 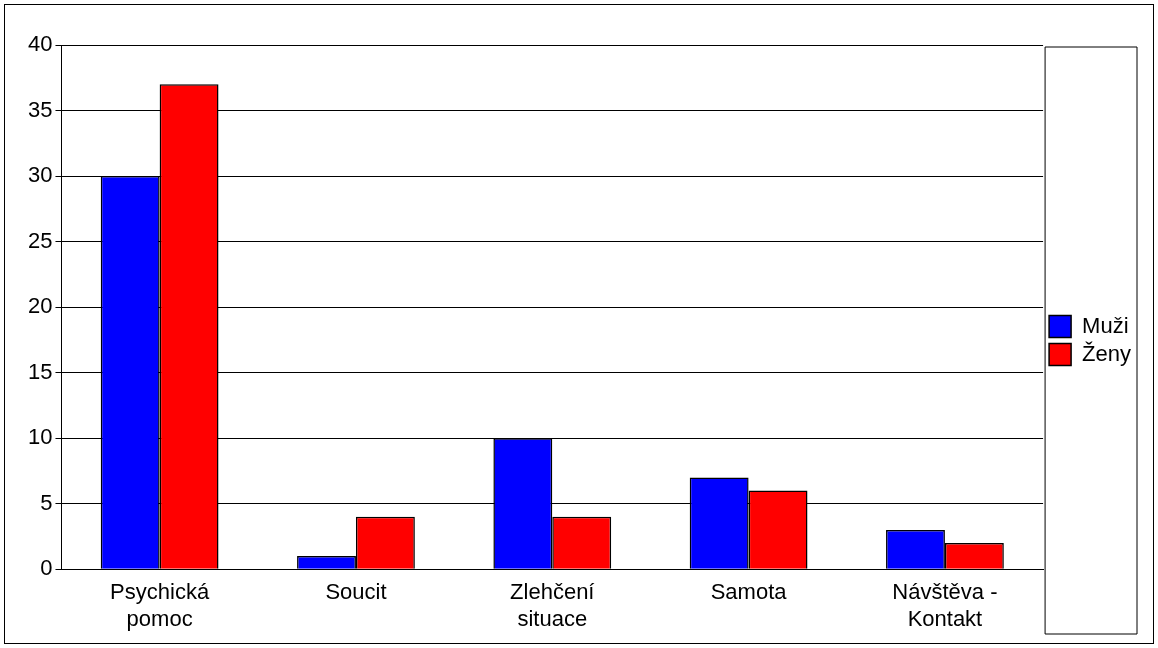 What do you see at coordinates (552, 605) in the screenshot?
I see `x-tick-label: Zlehčení situace` at bounding box center [552, 605].